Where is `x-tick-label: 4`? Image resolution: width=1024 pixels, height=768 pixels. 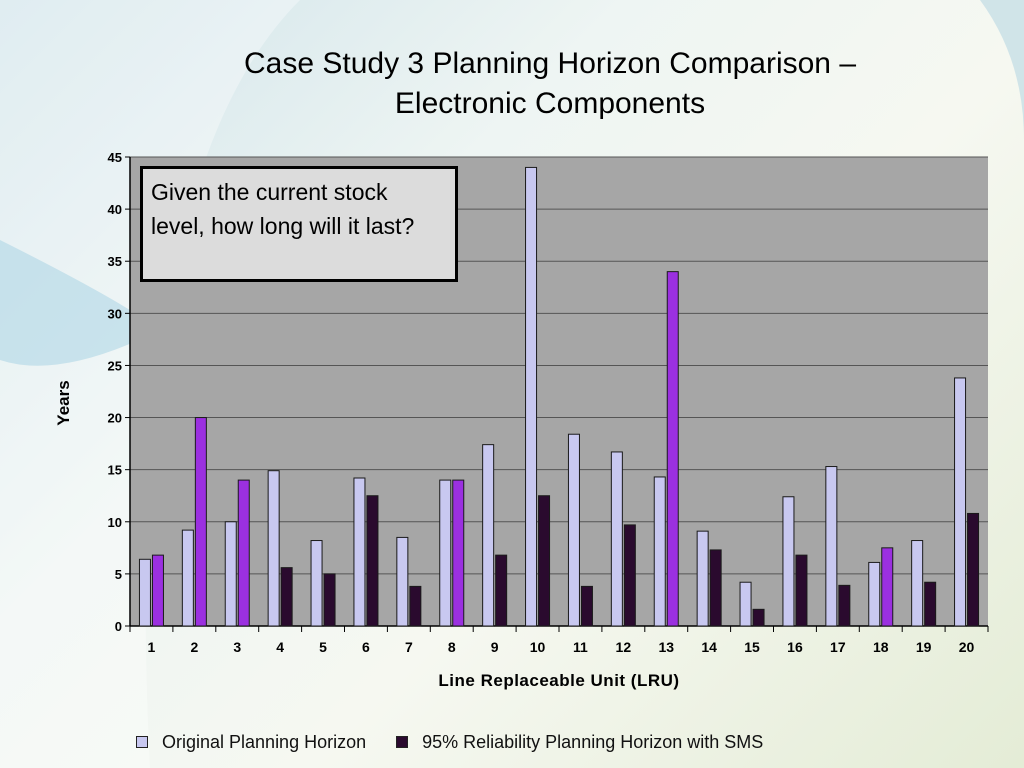 x-tick-label: 4 is located at coordinates (280, 647).